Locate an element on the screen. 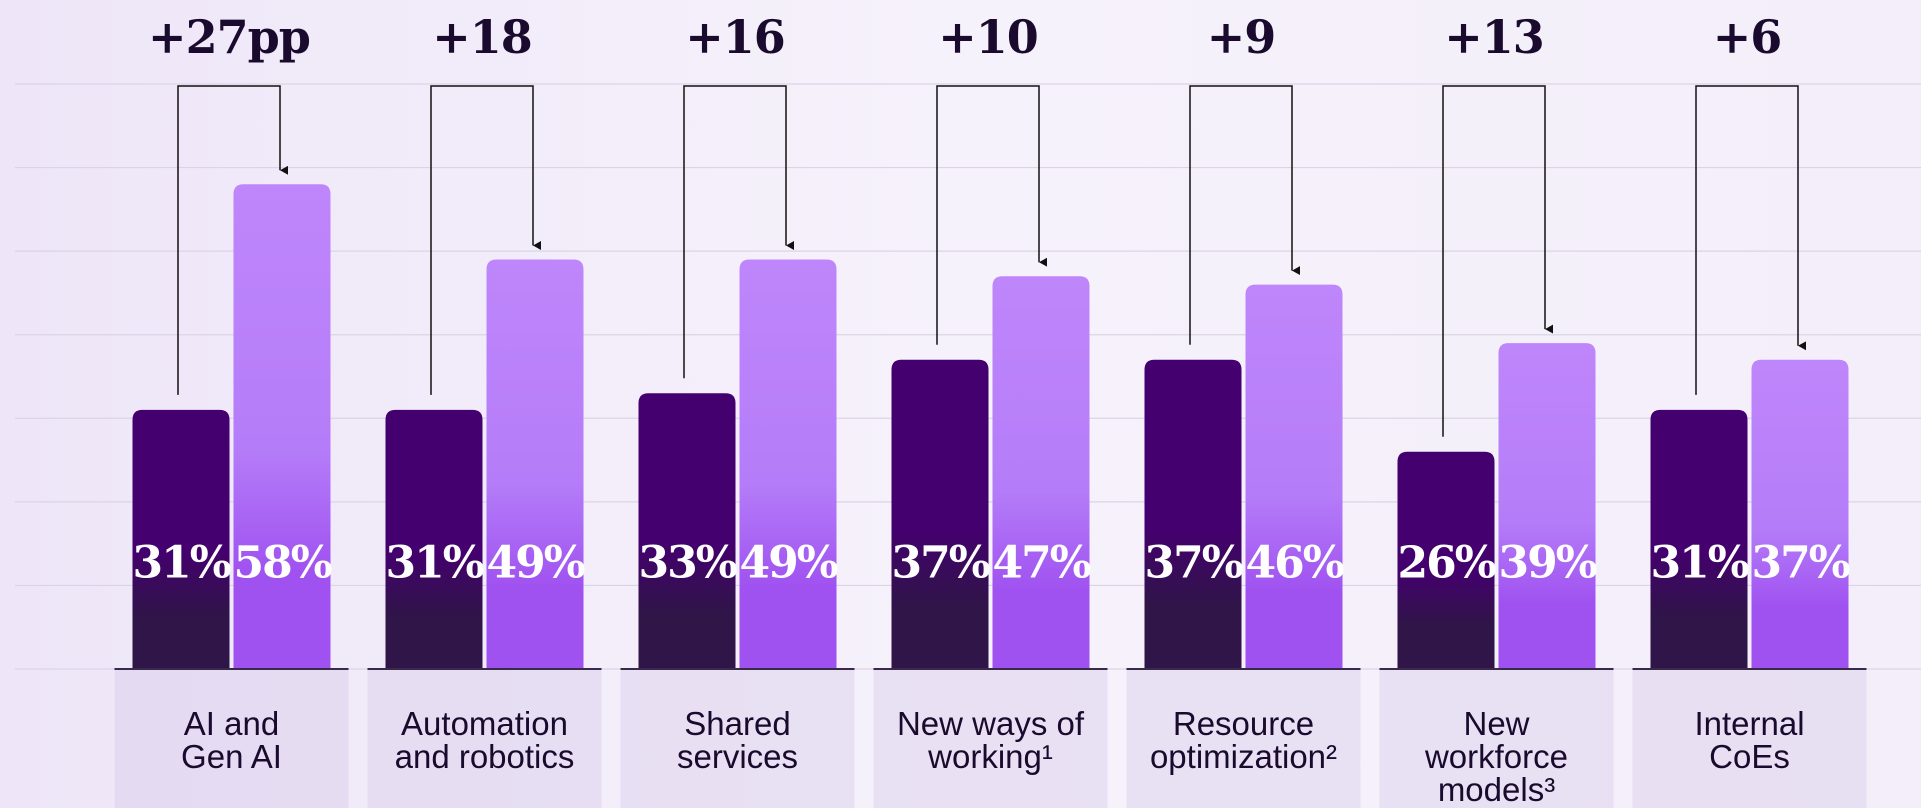 The height and width of the screenshot is (808, 1921). annotation: +16 is located at coordinates (735, 37).